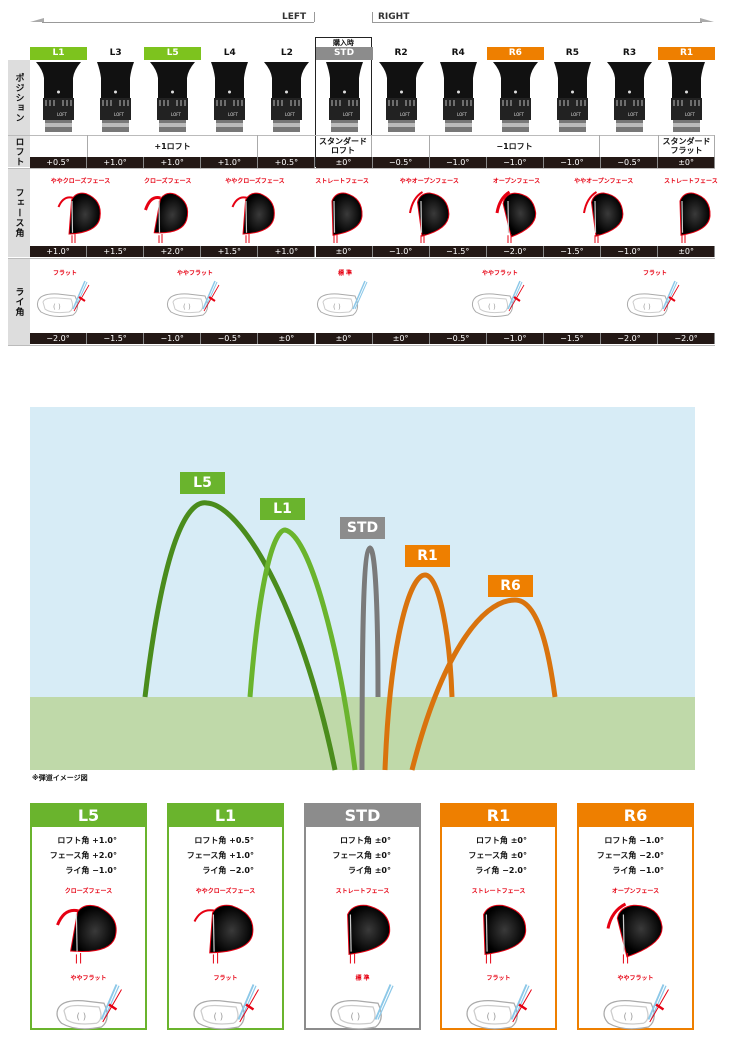 The image size is (730, 1053). What do you see at coordinates (510, 586) in the screenshot?
I see `trajectory-tag-r6: R6` at bounding box center [510, 586].